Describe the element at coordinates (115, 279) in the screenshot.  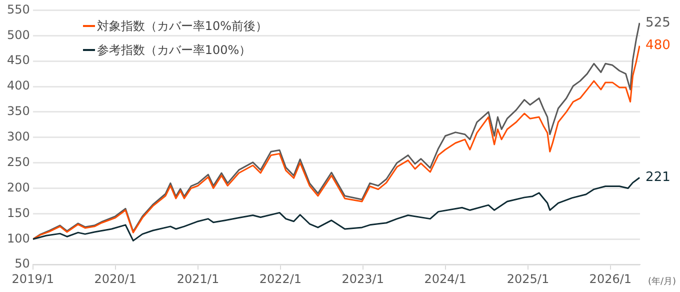
I see `x-tick-label: 2020/1` at that location.